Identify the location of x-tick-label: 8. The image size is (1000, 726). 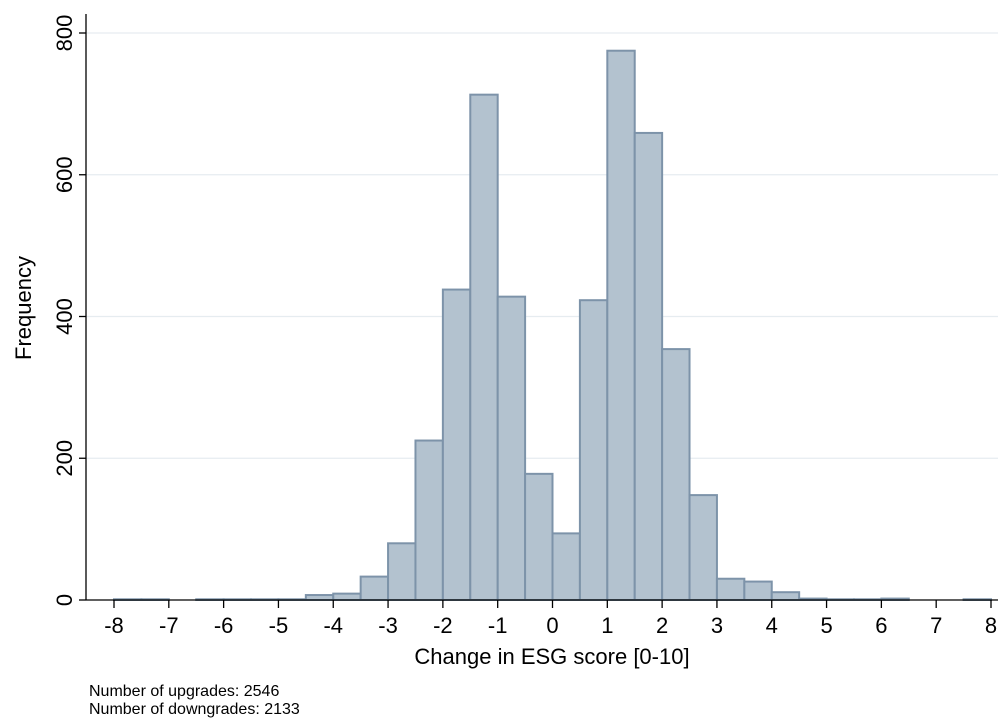
(991, 625).